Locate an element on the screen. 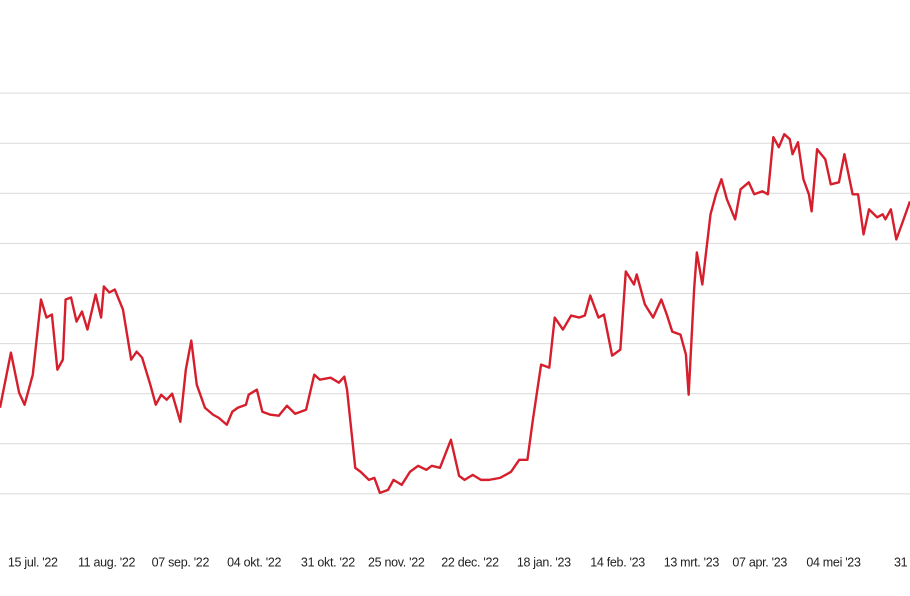  x-tick-label: 22 dec. '22 is located at coordinates (470, 562).